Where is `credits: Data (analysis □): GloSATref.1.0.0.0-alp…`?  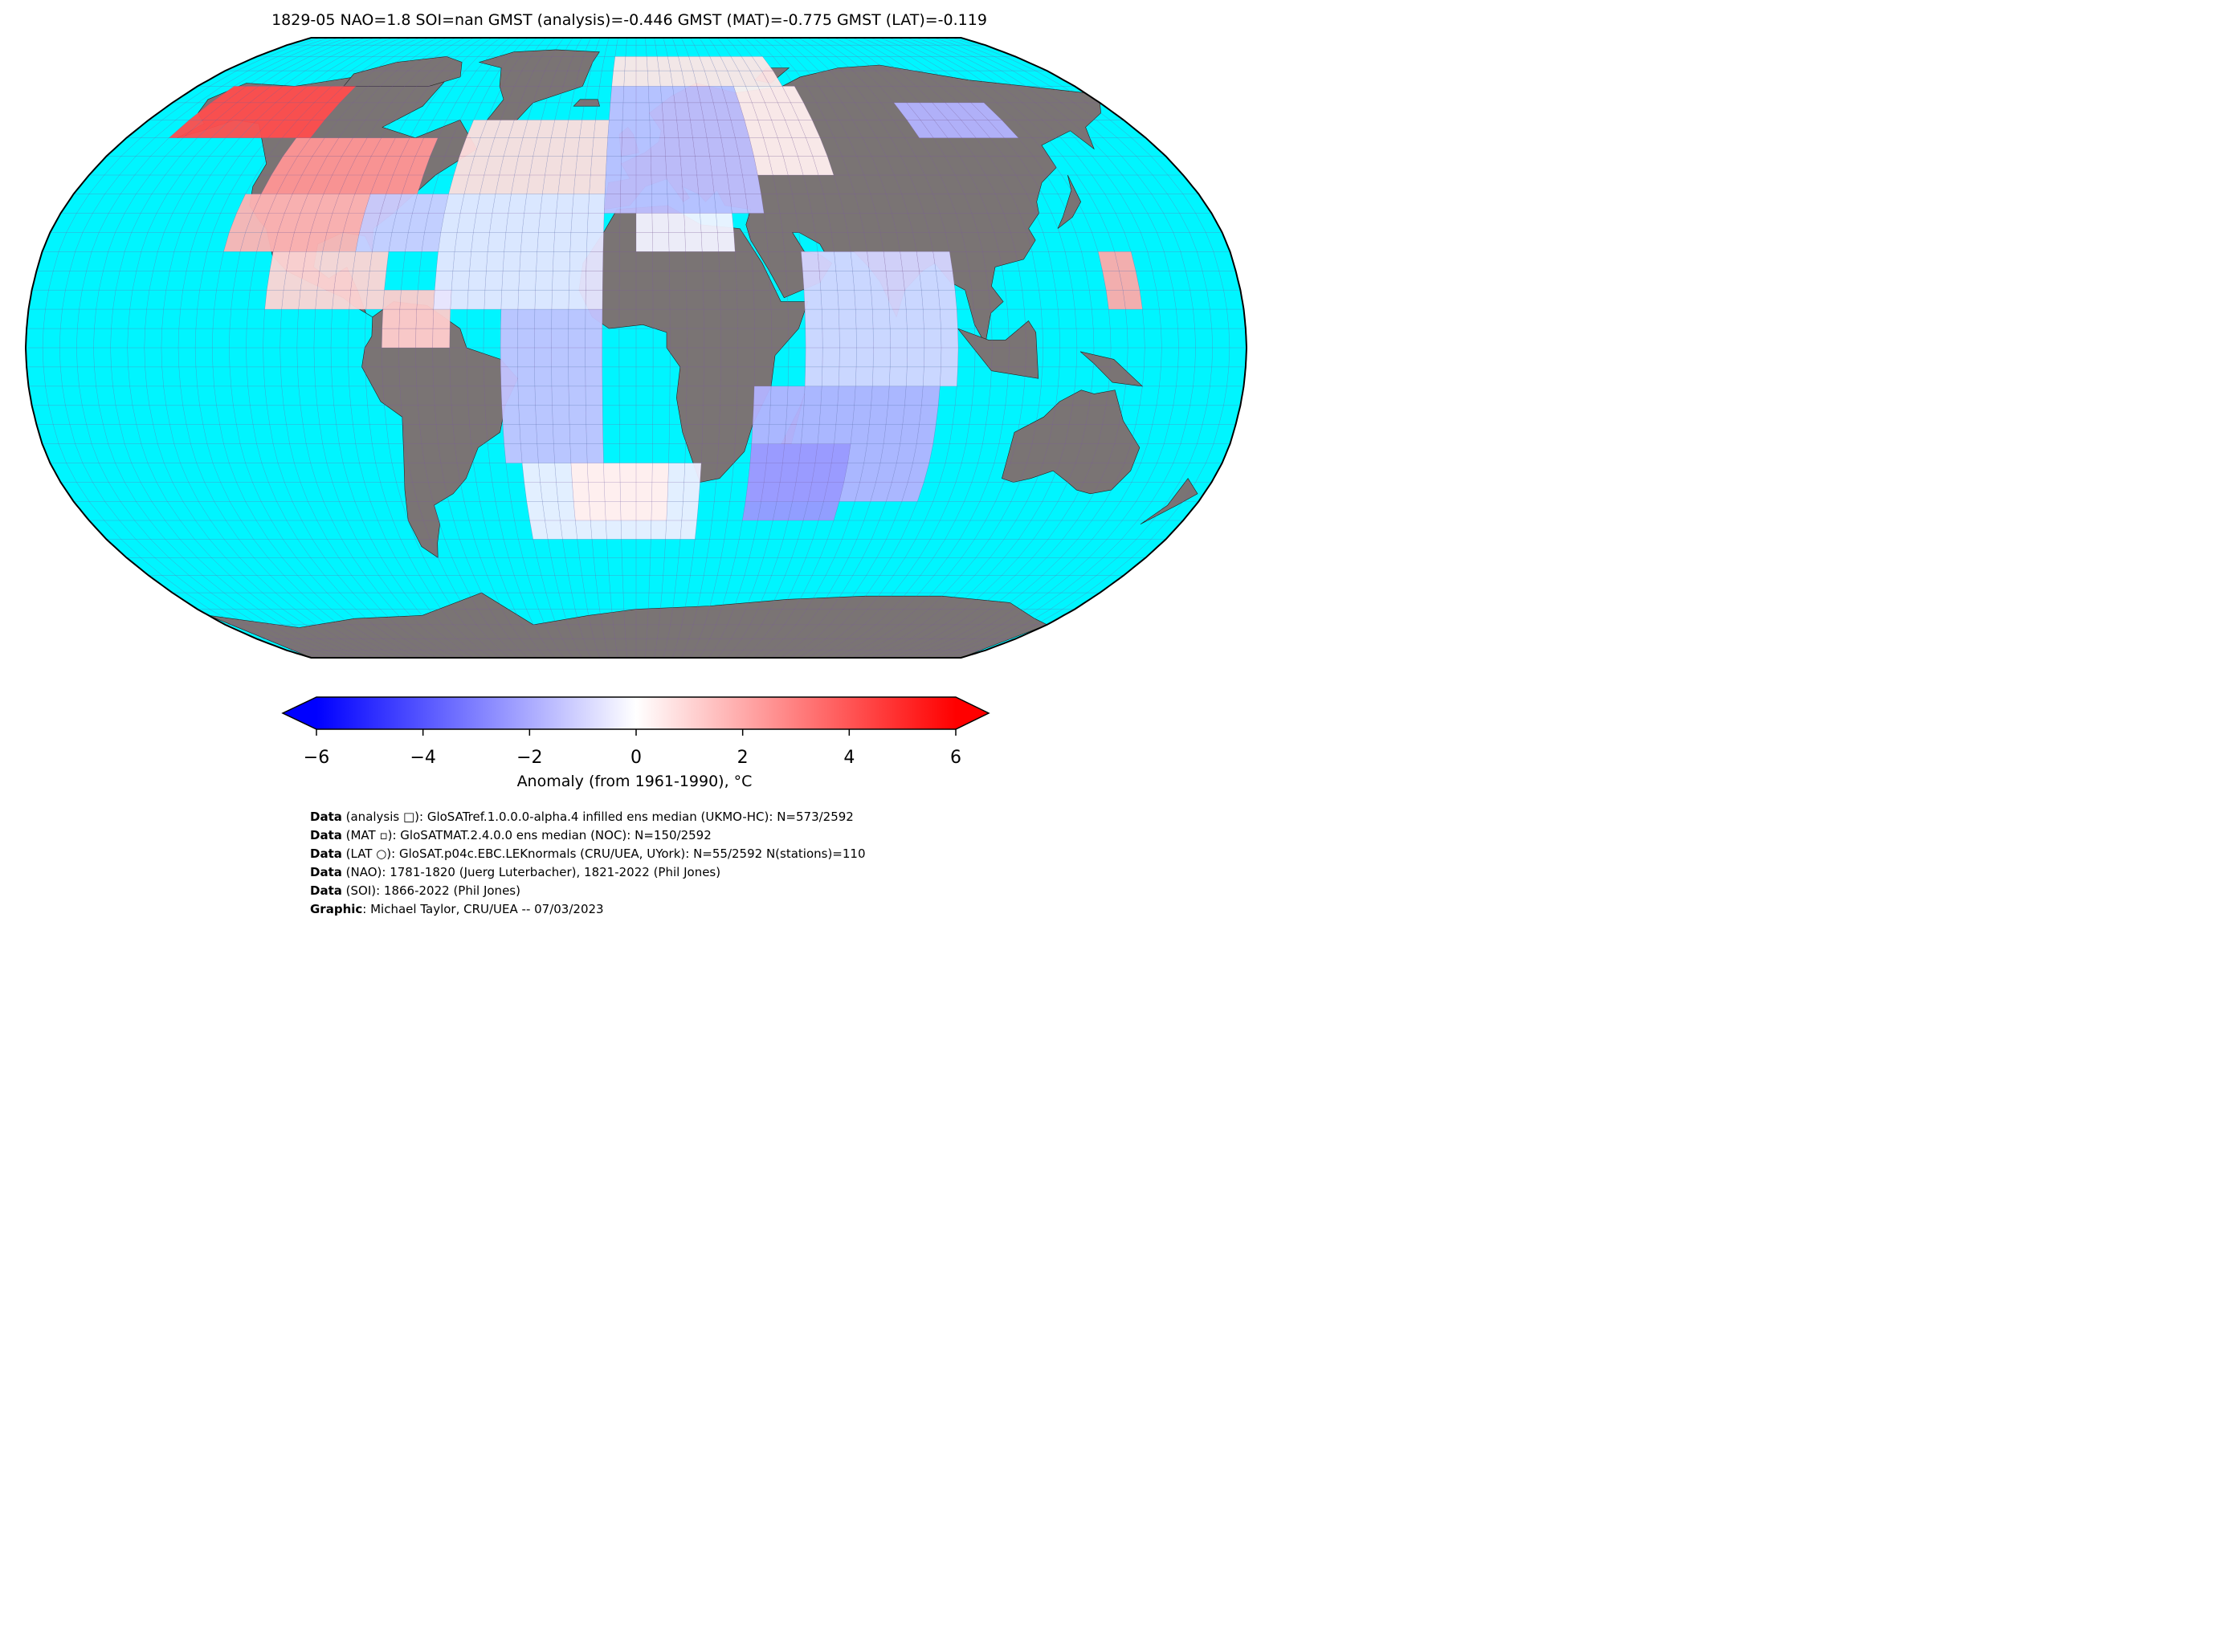
credits: Data (analysis □): GloSATref.1.0.0.0-alp… is located at coordinates (588, 863).